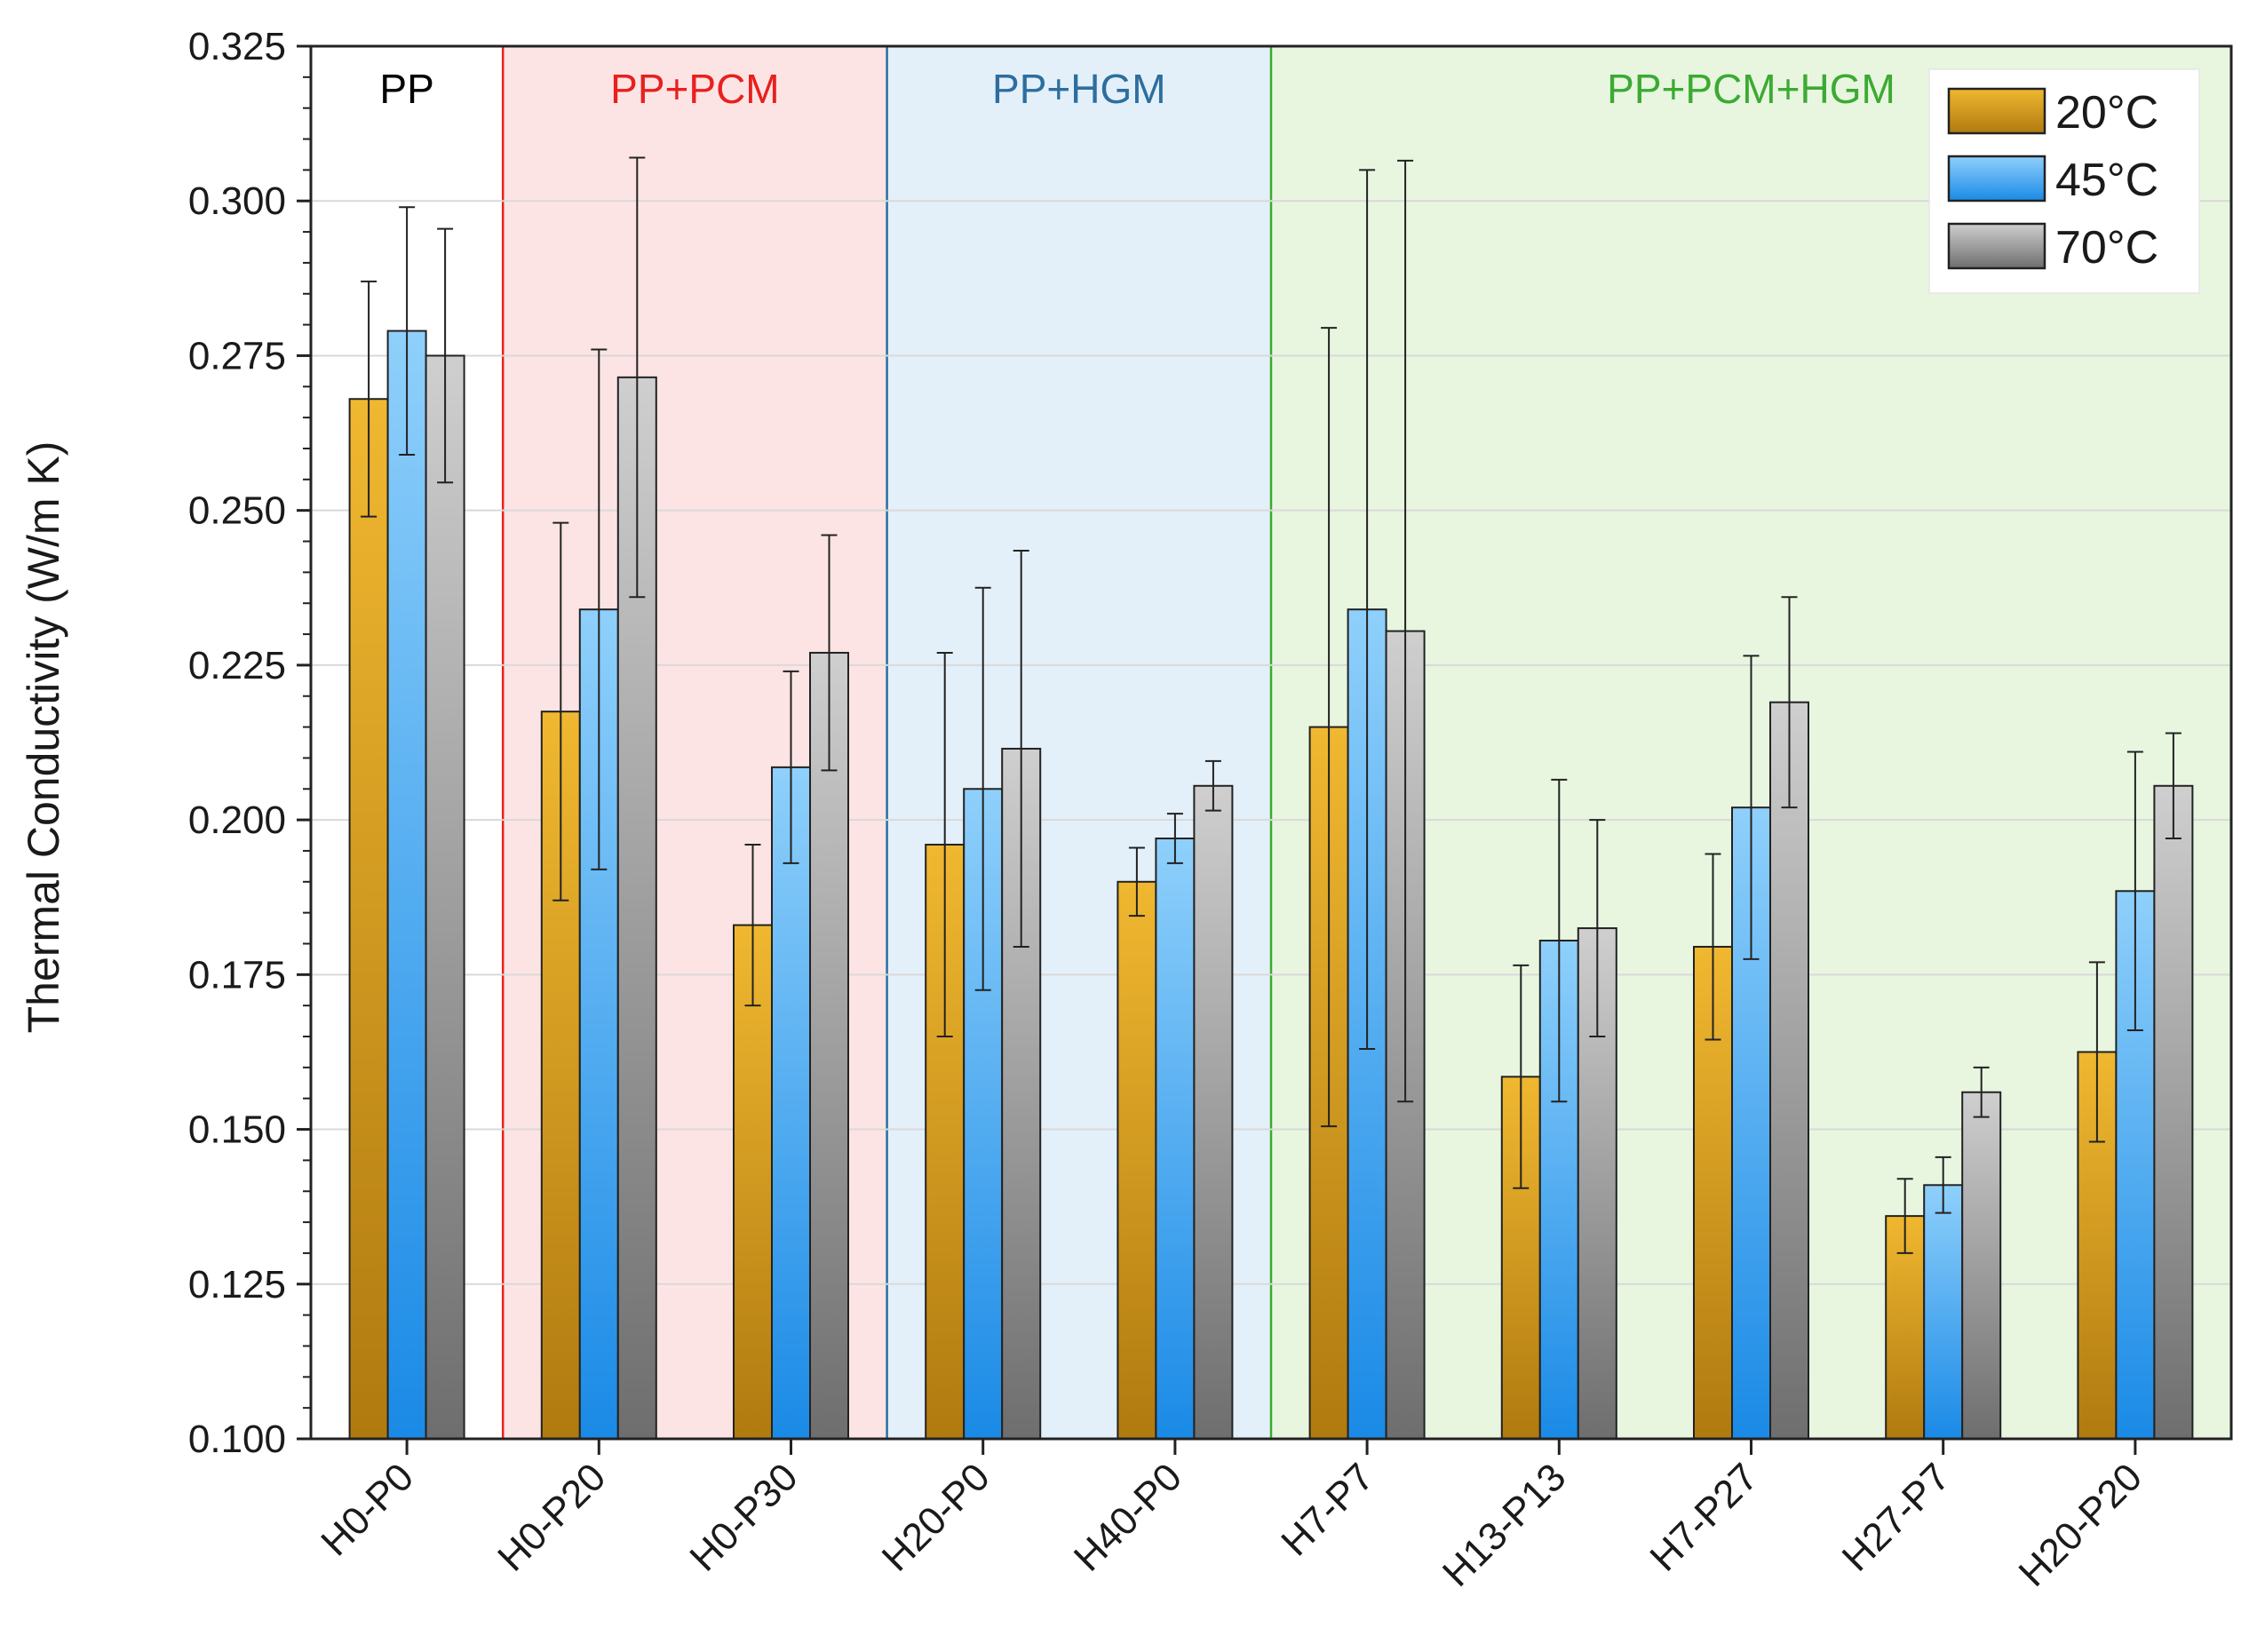 The height and width of the screenshot is (1652, 2249). What do you see at coordinates (791, 1103) in the screenshot?
I see `bar-h0-p30-45c` at bounding box center [791, 1103].